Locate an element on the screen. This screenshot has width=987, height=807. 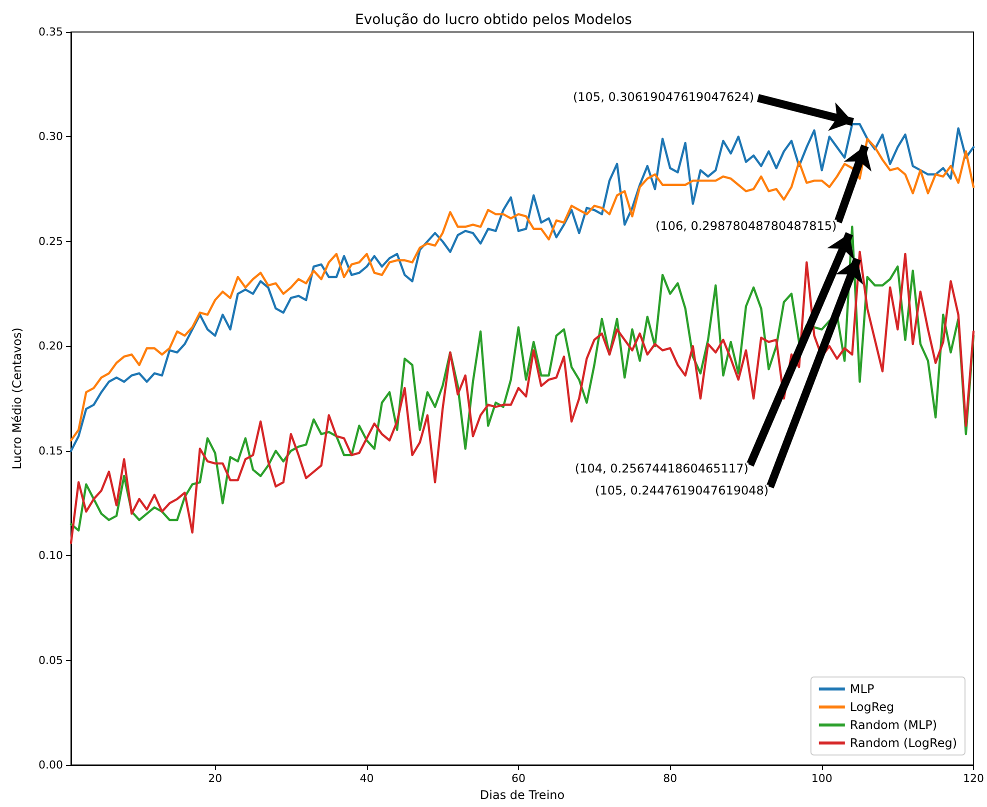
y-tick-label: 0.10 is located at coordinates (50, 555).